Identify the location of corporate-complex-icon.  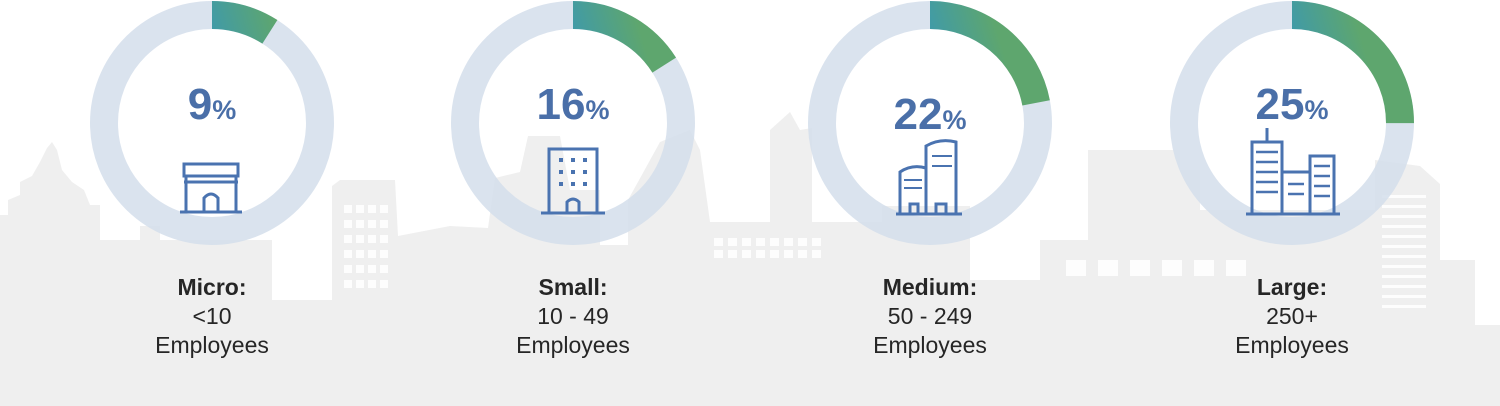
(1293, 172).